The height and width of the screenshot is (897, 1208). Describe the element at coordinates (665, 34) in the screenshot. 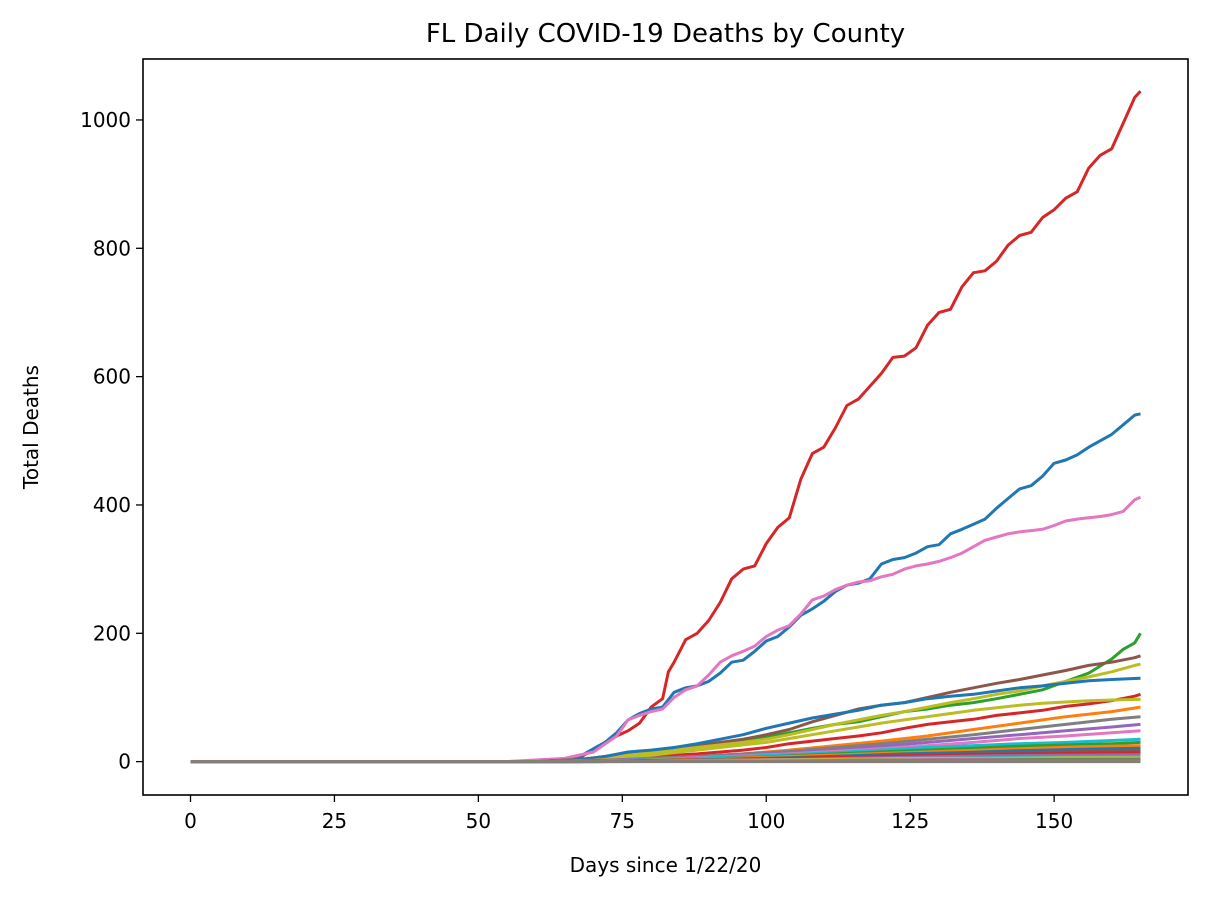

I see `chart-title: FL Daily COVID-19 Deaths by County` at that location.